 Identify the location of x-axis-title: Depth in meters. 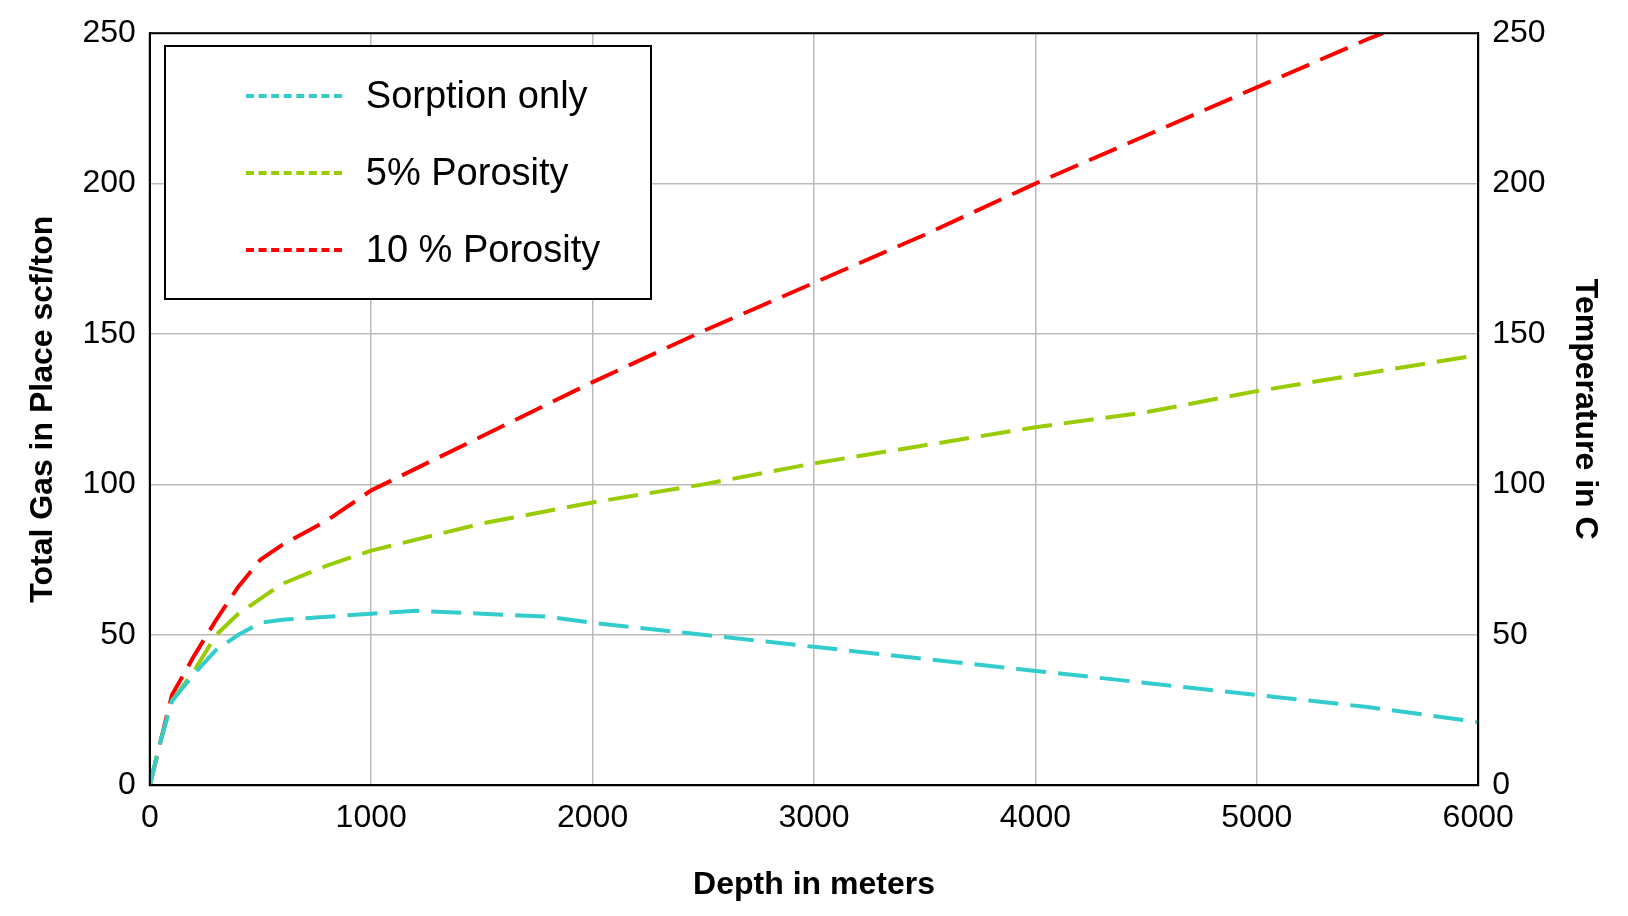
(814, 882).